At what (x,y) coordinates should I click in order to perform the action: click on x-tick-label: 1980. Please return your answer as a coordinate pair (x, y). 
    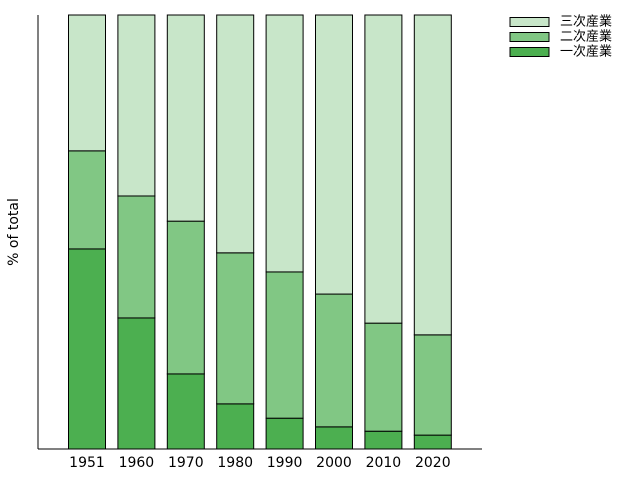
    Looking at the image, I should click on (235, 463).